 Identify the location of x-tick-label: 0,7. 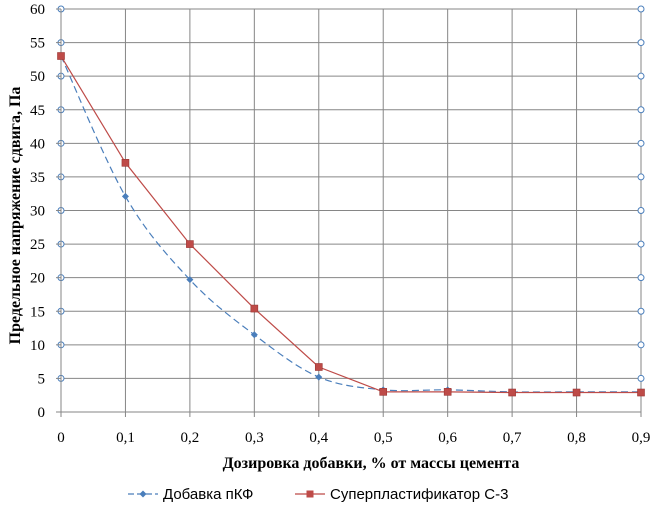
(512, 438).